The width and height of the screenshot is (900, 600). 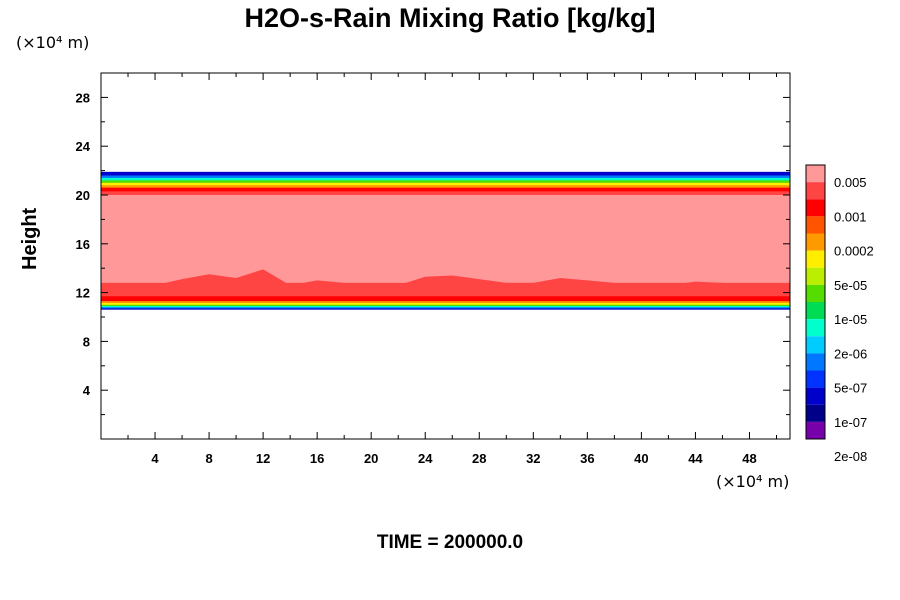 What do you see at coordinates (854, 251) in the screenshot?
I see `colorbar-label-2: 0.0002` at bounding box center [854, 251].